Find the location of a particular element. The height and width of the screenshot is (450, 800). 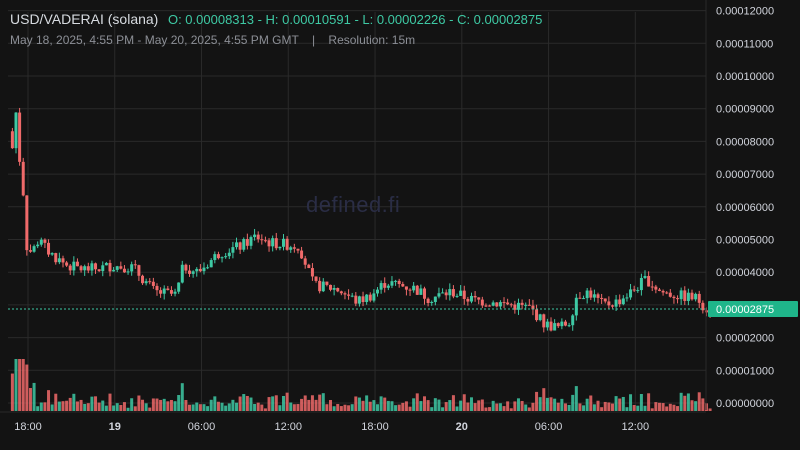

resolution-label: Resolution: 15m is located at coordinates (372, 40).